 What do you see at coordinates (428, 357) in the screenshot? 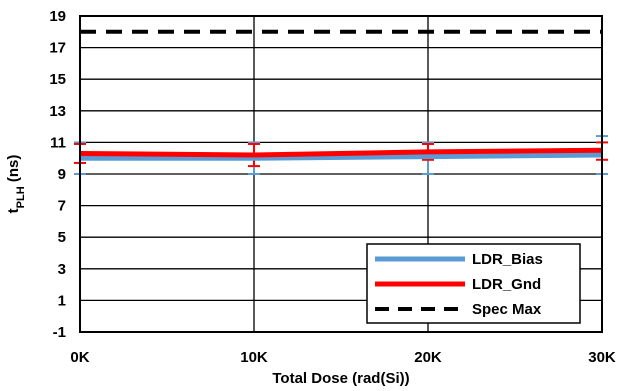
I see `x-tick-label: 20K` at bounding box center [428, 357].